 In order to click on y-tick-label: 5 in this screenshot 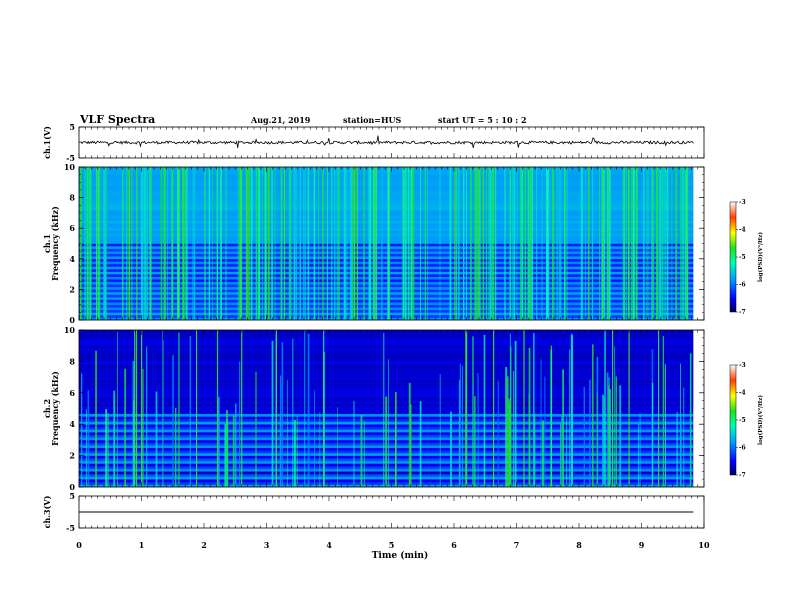, I will do `click(72, 496)`.